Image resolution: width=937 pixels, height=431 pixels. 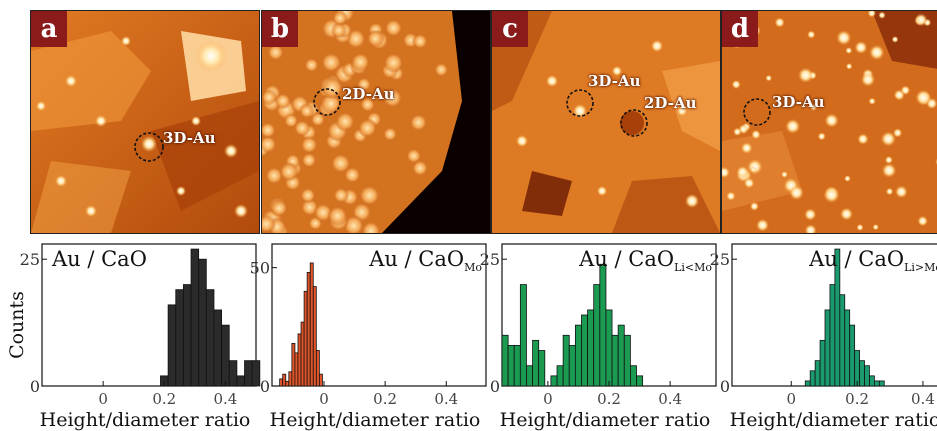 What do you see at coordinates (872, 260) in the screenshot?
I see `histogram-title: Au / CaOLi>Mo` at bounding box center [872, 260].